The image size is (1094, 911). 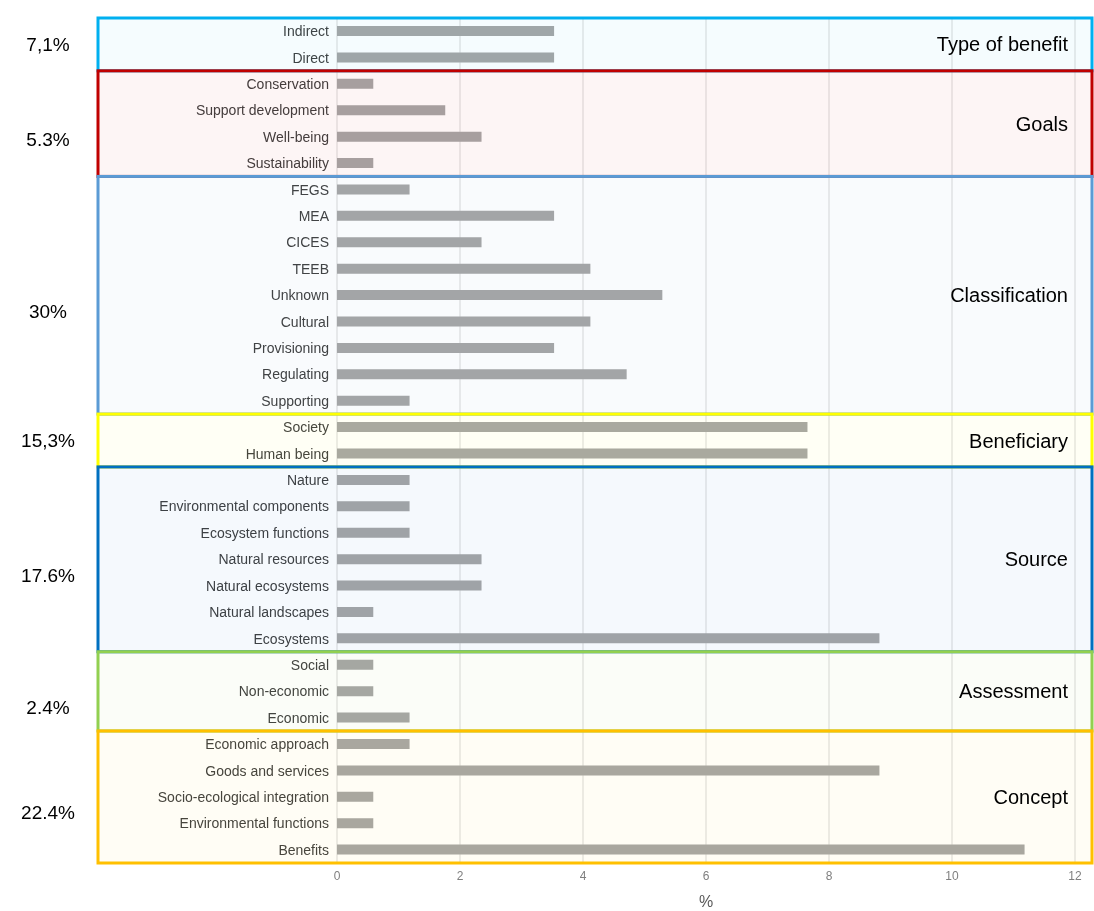 I want to click on band-label: Goals, so click(x=1041, y=123).